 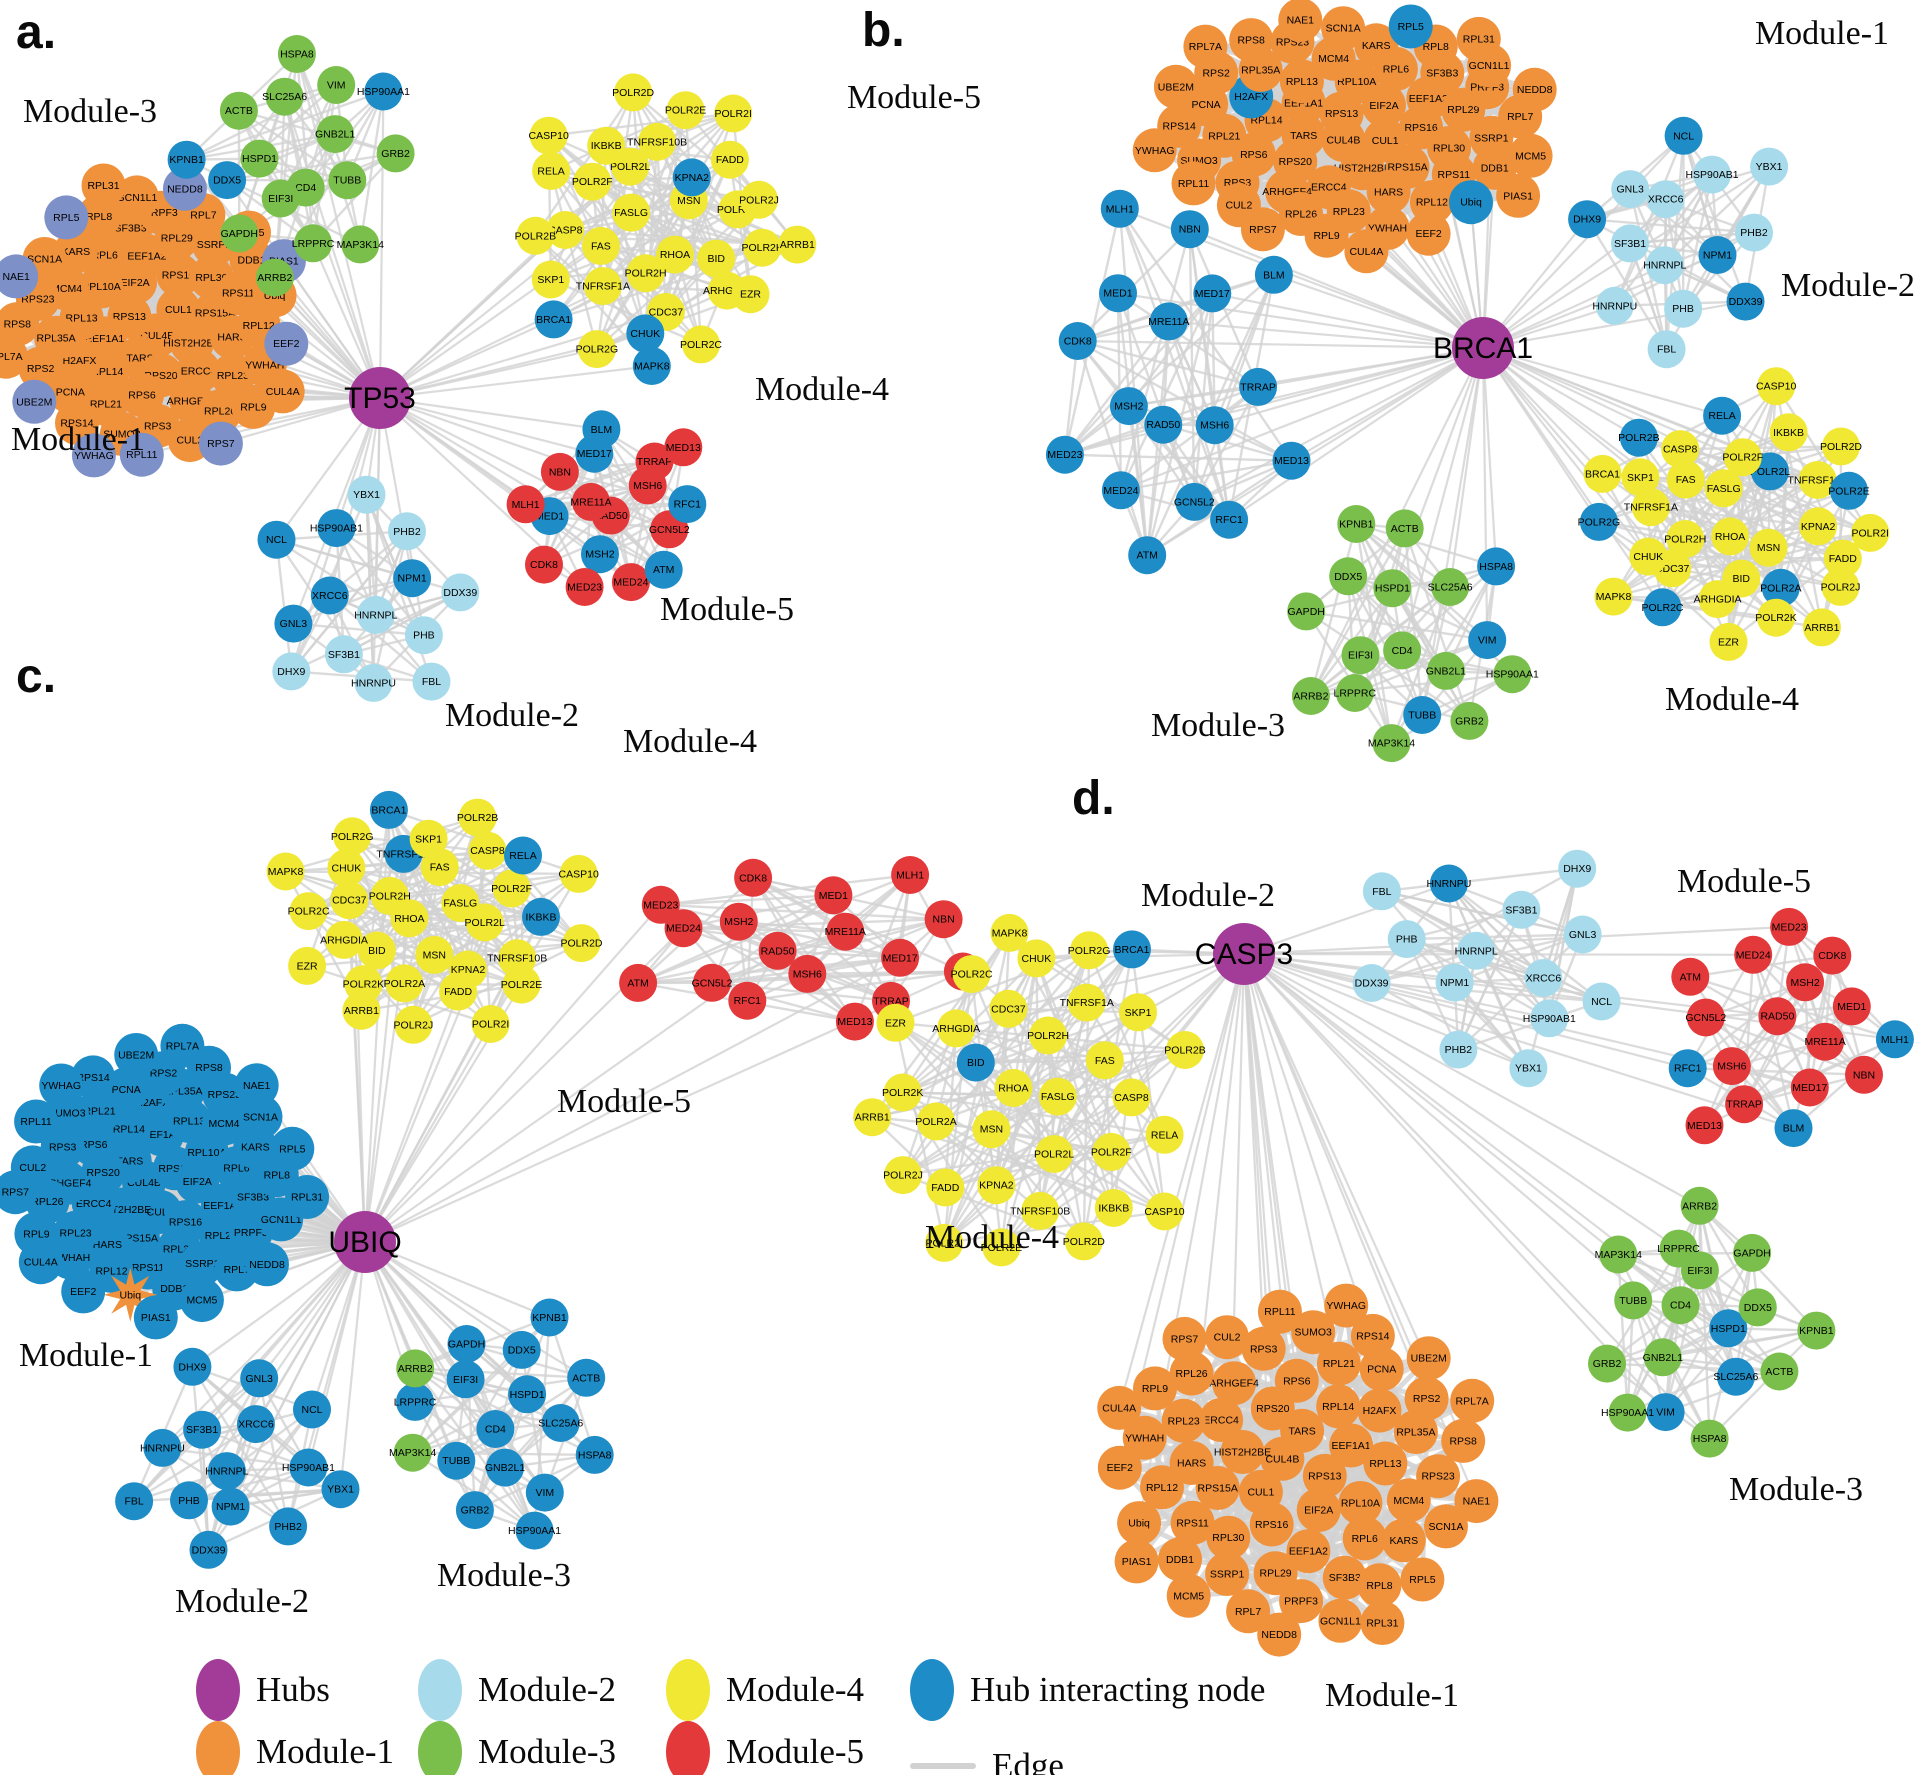 I want to click on node-ACTB: ACTB, so click(x=586, y=1377).